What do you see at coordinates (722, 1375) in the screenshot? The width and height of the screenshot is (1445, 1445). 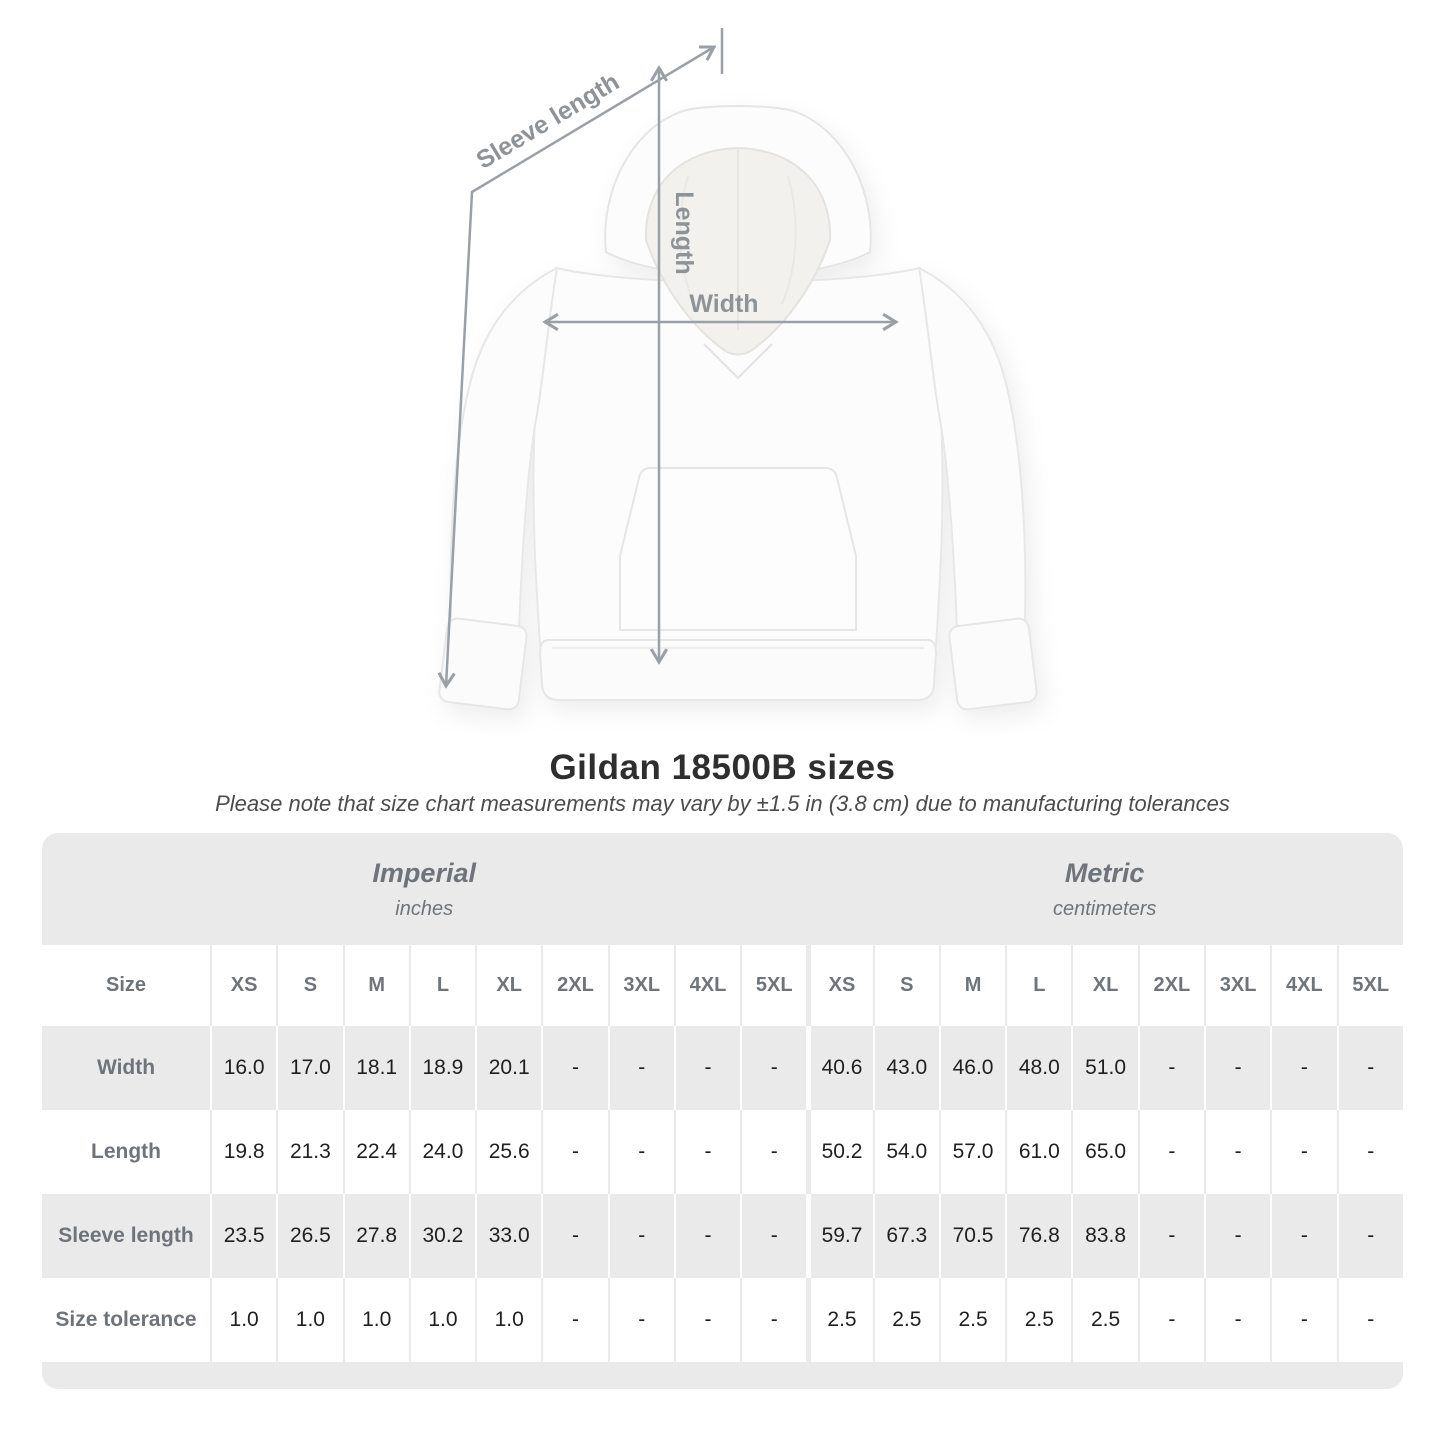 I see `table-footer-strip` at bounding box center [722, 1375].